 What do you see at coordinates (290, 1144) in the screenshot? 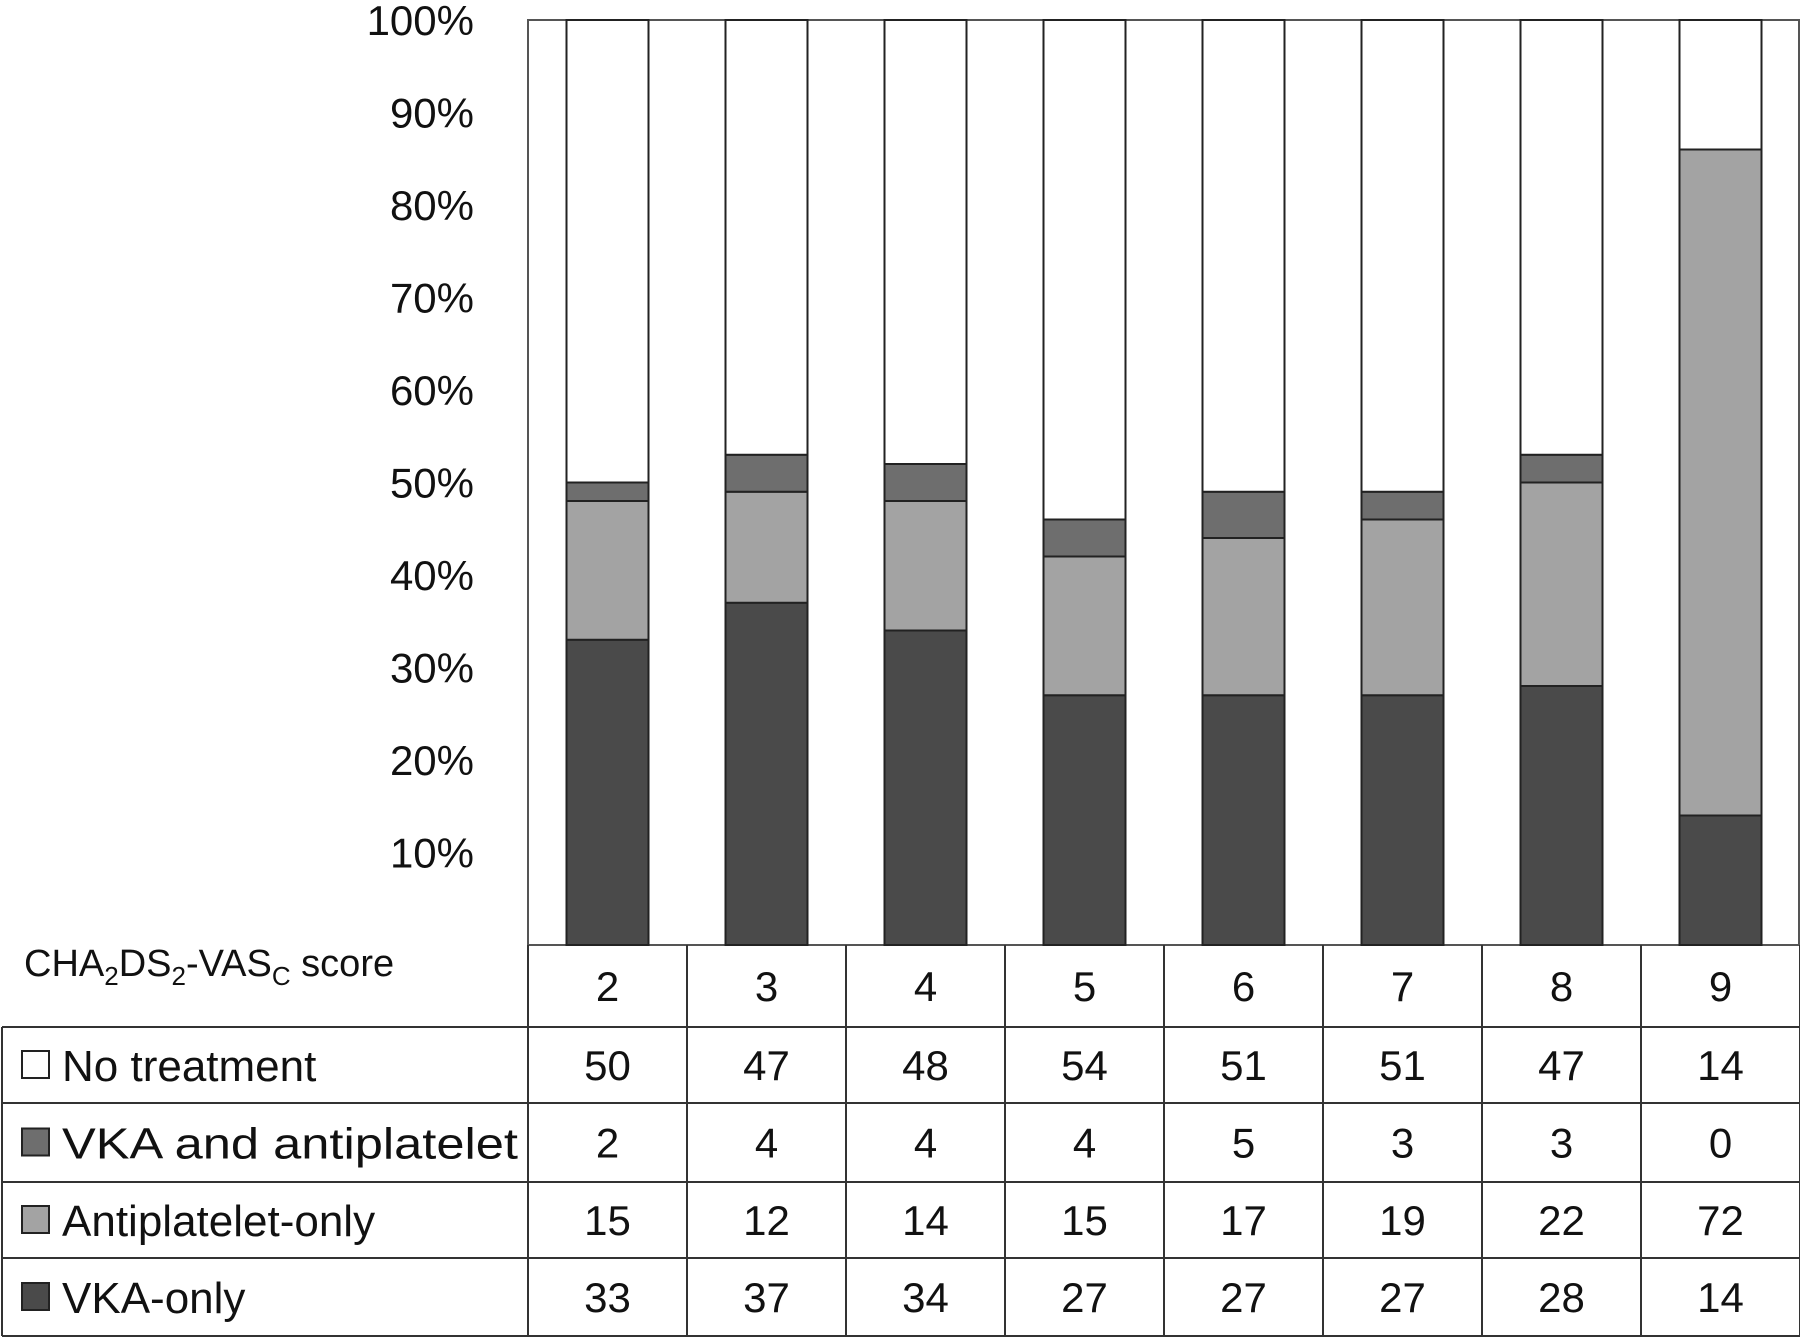
I see `series-name-label: VKA and antiplatelet` at bounding box center [290, 1144].